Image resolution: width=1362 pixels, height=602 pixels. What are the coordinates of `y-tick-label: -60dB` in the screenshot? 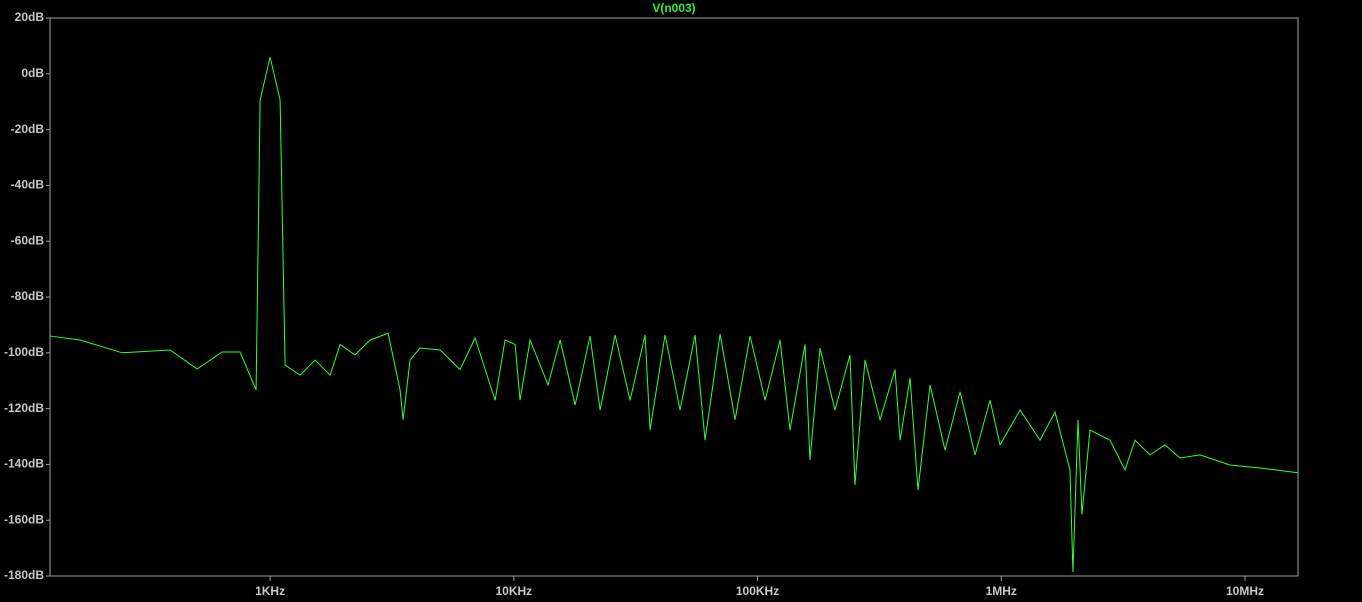 It's located at (28, 240).